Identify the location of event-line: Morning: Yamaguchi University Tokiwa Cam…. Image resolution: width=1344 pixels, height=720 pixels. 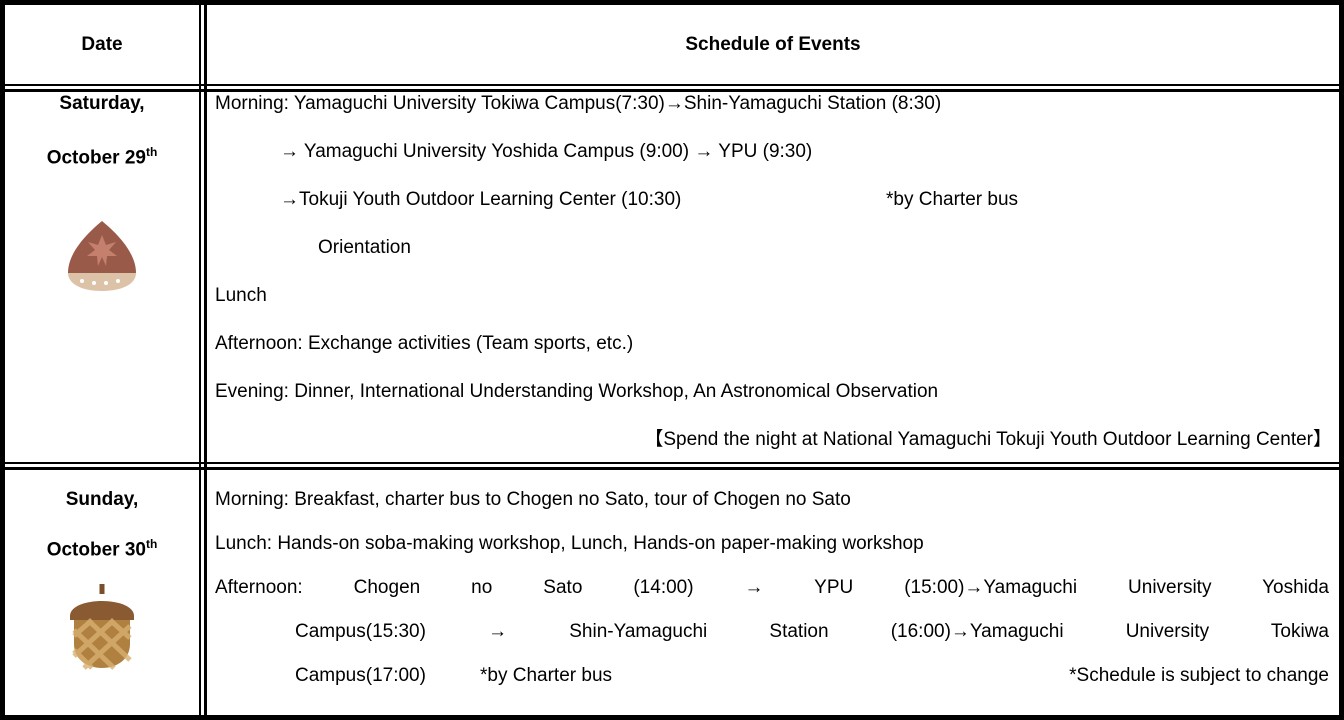
(578, 103).